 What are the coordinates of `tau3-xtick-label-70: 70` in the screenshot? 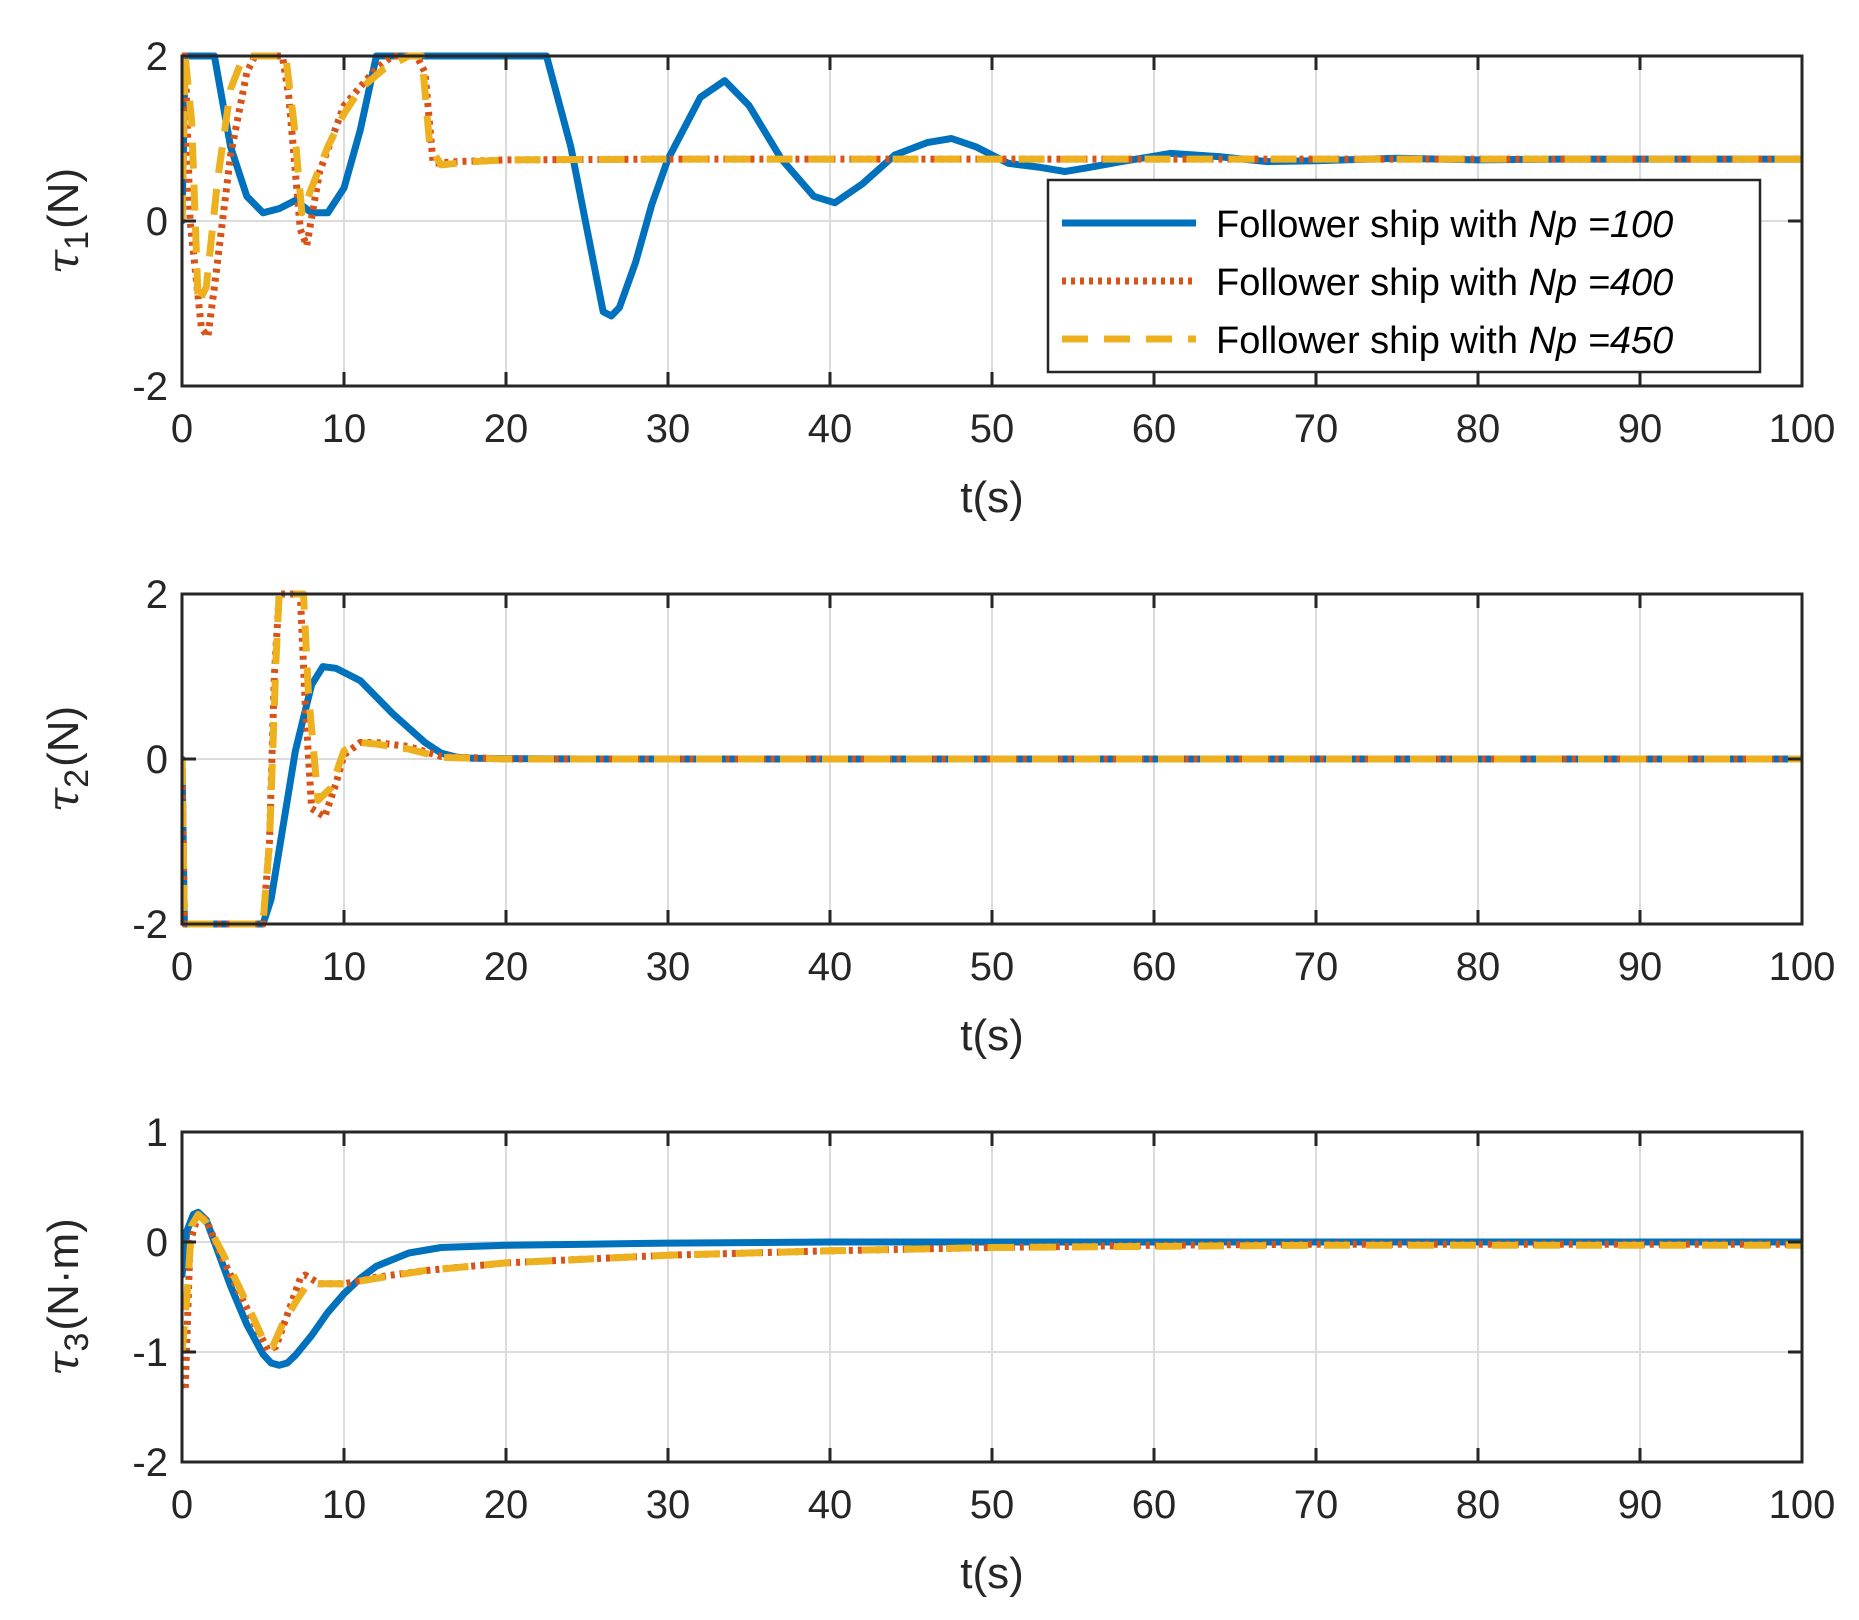 It's located at (1316, 1505).